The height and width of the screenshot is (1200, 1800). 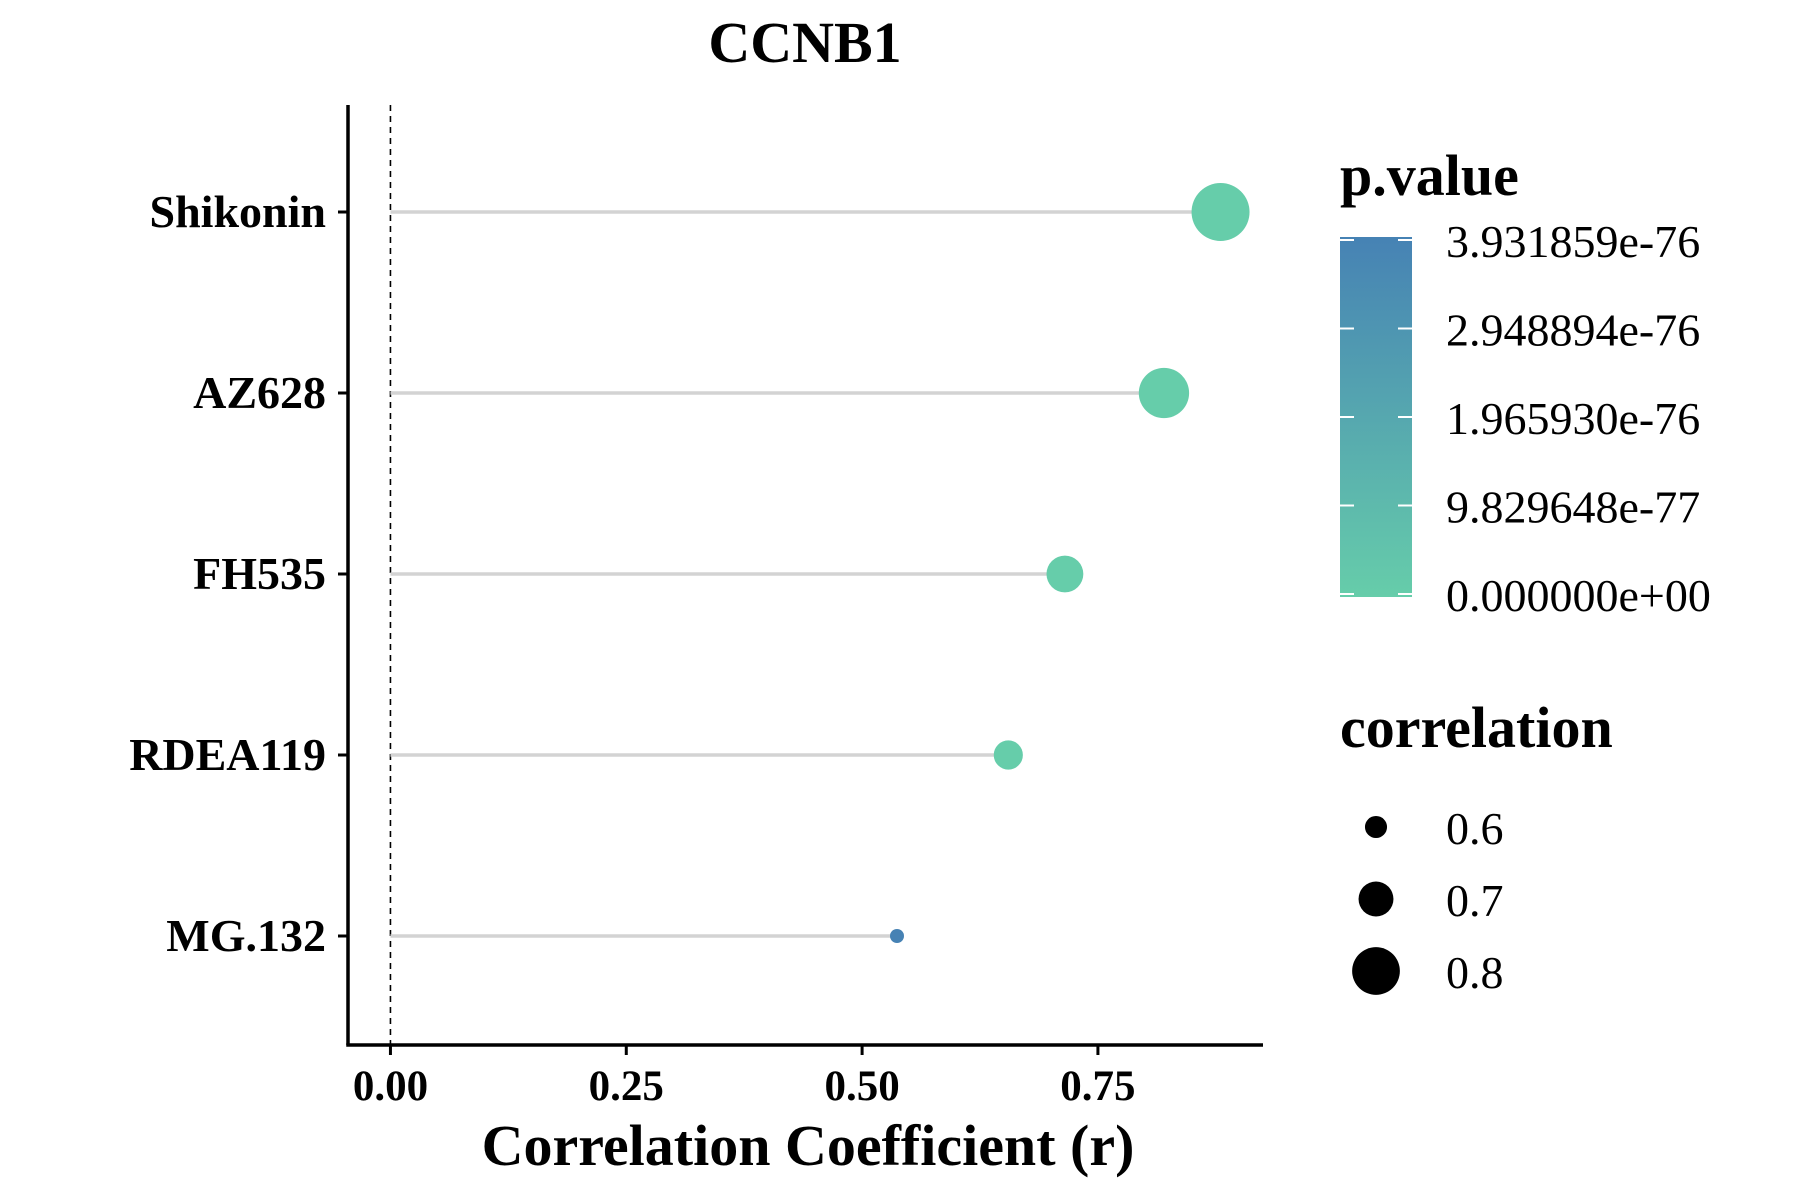 I want to click on point-fh535, so click(x=1065, y=574).